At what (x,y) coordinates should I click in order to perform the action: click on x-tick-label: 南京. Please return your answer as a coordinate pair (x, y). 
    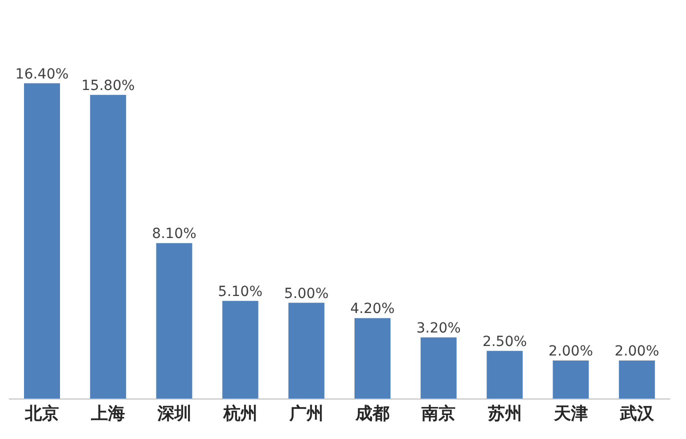
    Looking at the image, I should click on (438, 414).